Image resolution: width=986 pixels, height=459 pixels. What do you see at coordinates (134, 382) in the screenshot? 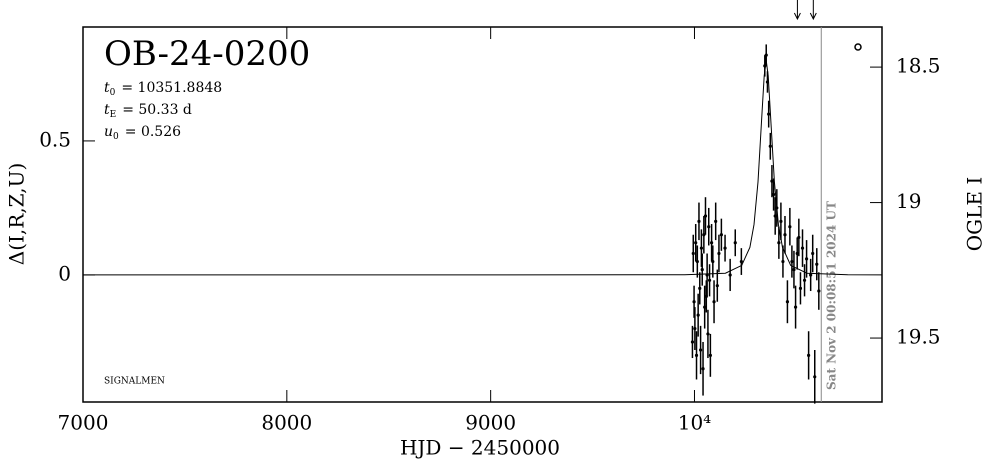
I see `footnote: SIGNALMEN` at bounding box center [134, 382].